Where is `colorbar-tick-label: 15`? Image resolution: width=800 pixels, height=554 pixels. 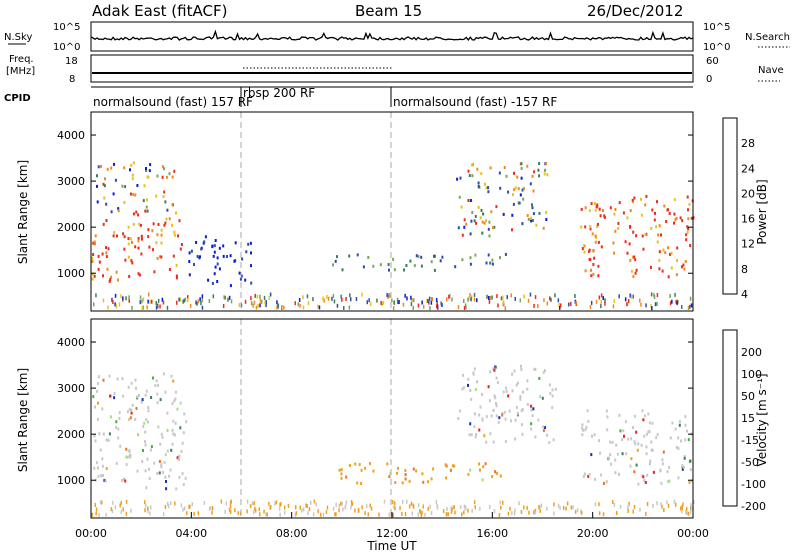 colorbar-tick-label: 15 is located at coordinates (748, 418).